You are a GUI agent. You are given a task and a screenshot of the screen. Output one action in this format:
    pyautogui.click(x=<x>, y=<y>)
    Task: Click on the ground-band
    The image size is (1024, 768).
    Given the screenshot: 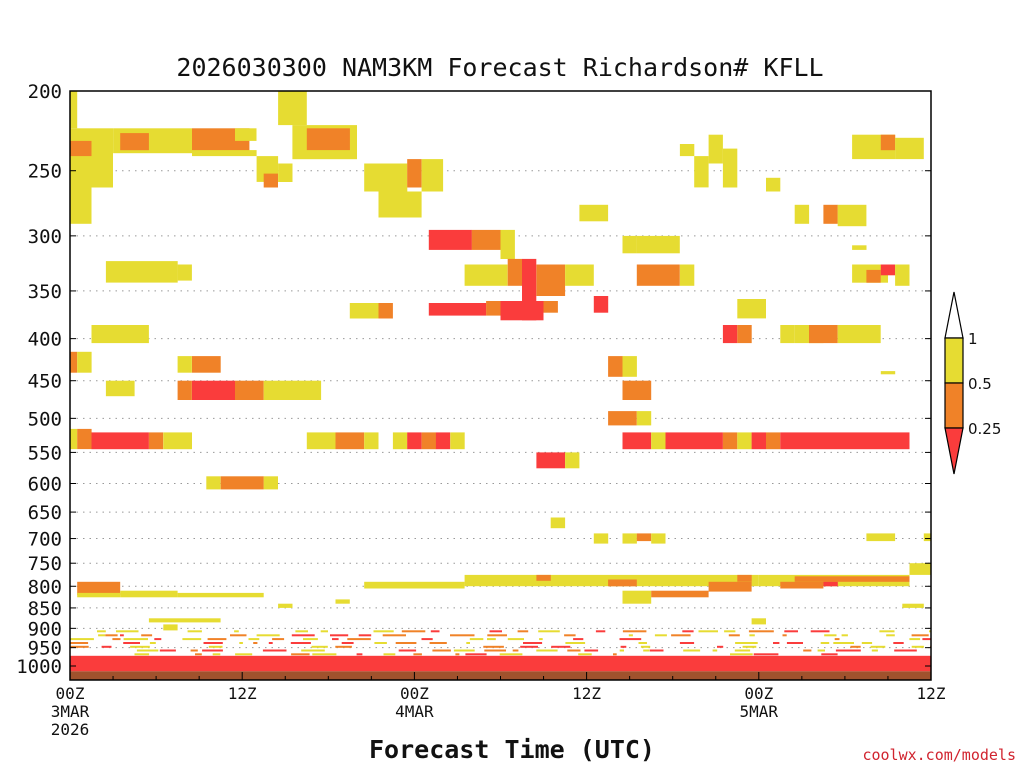 What is the action you would take?
    pyautogui.click(x=500, y=675)
    